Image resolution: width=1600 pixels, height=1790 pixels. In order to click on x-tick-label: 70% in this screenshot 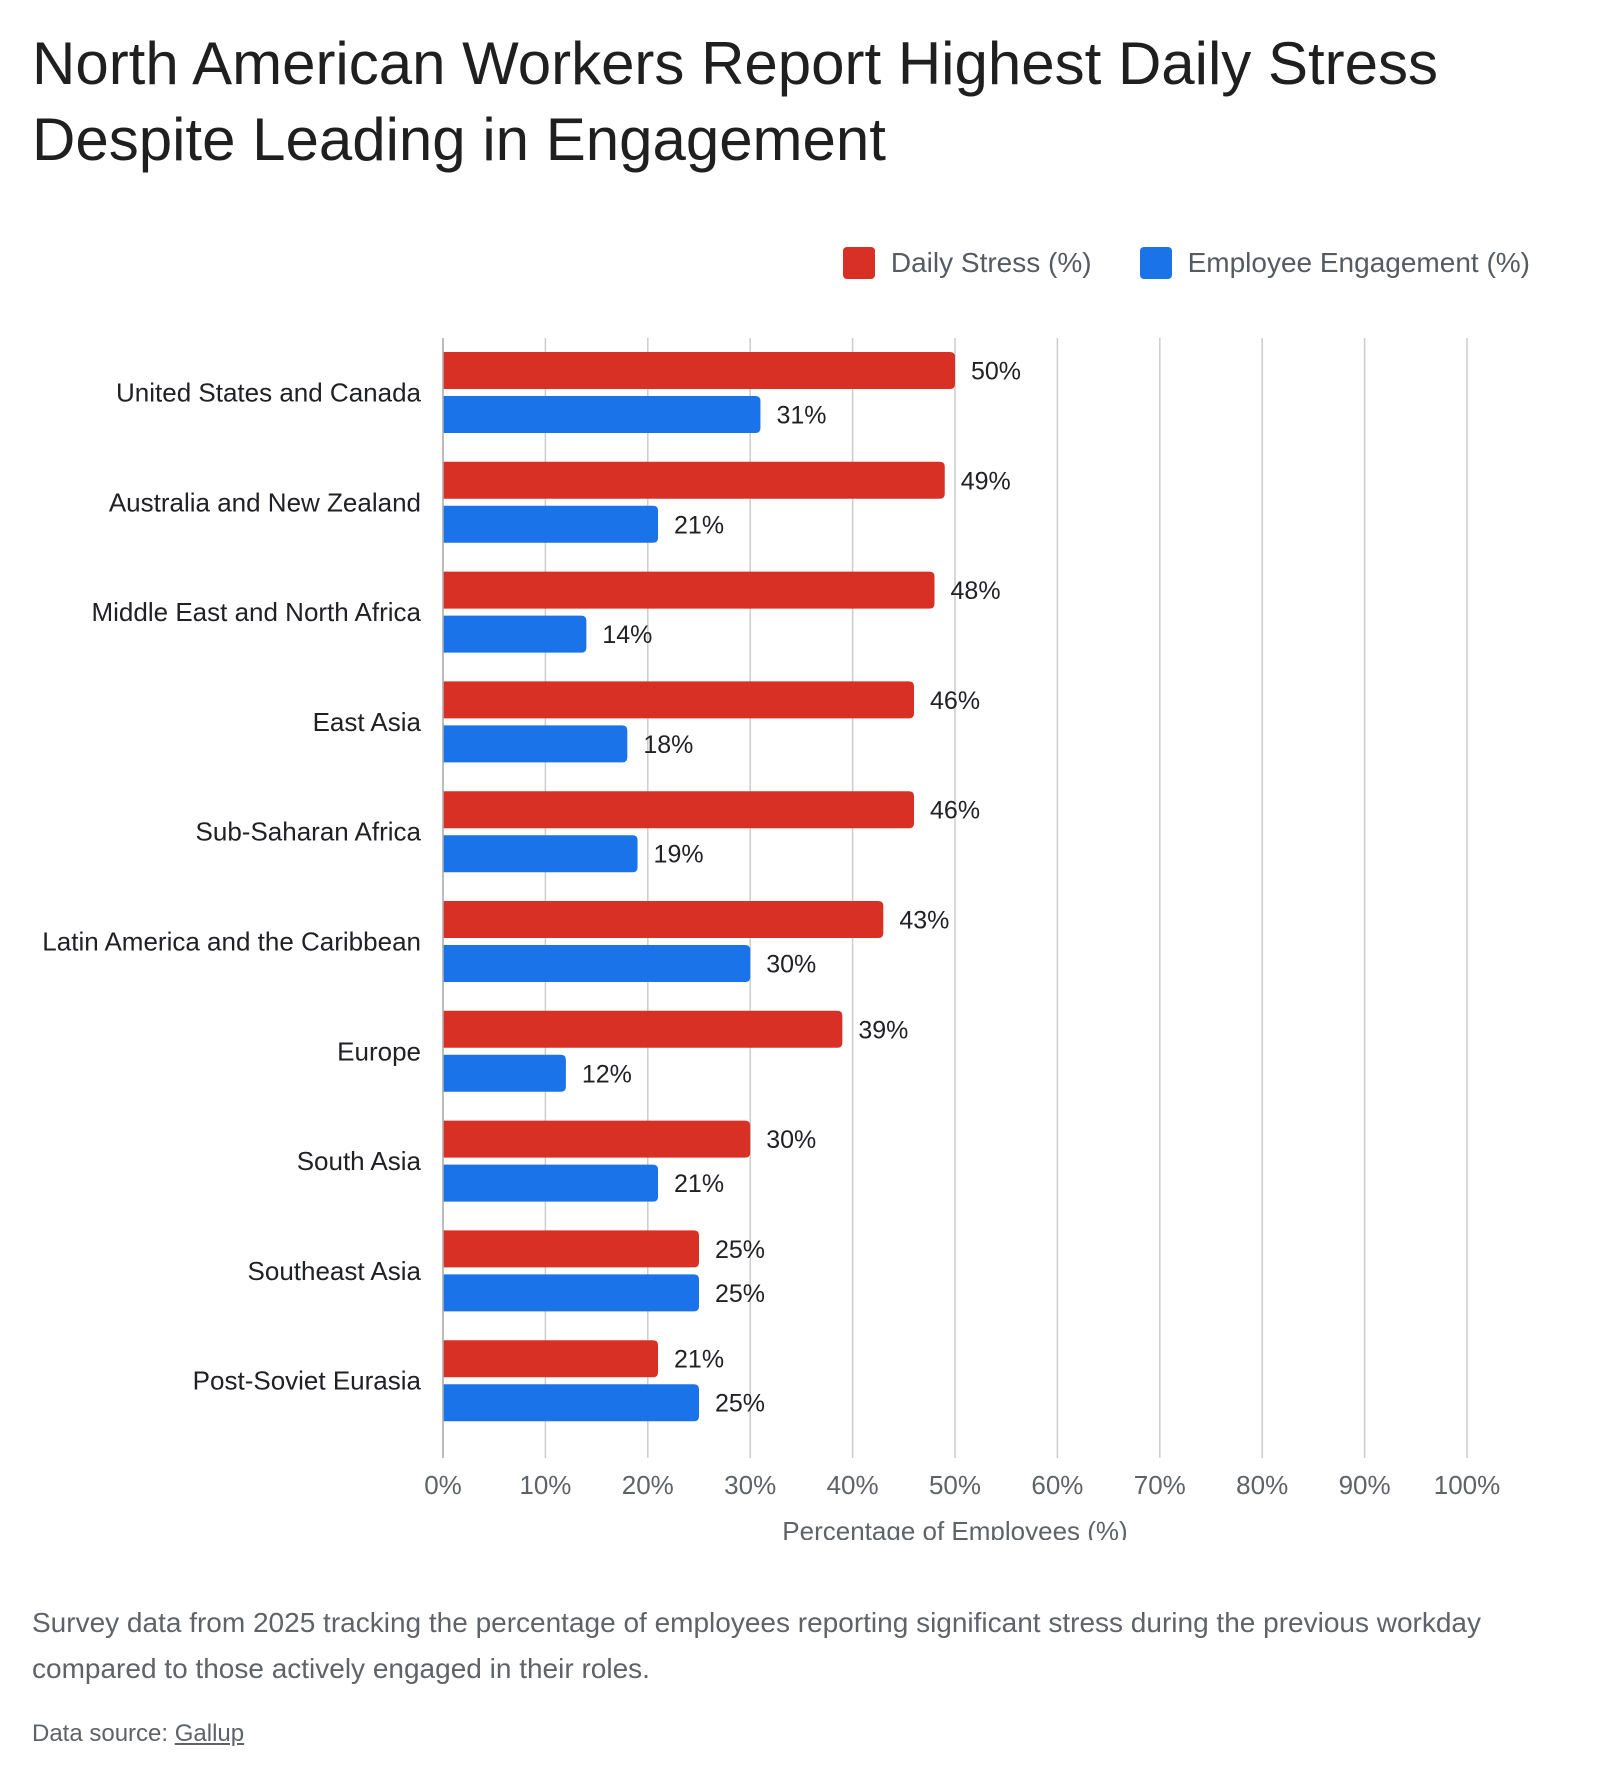, I will do `click(1160, 1485)`.